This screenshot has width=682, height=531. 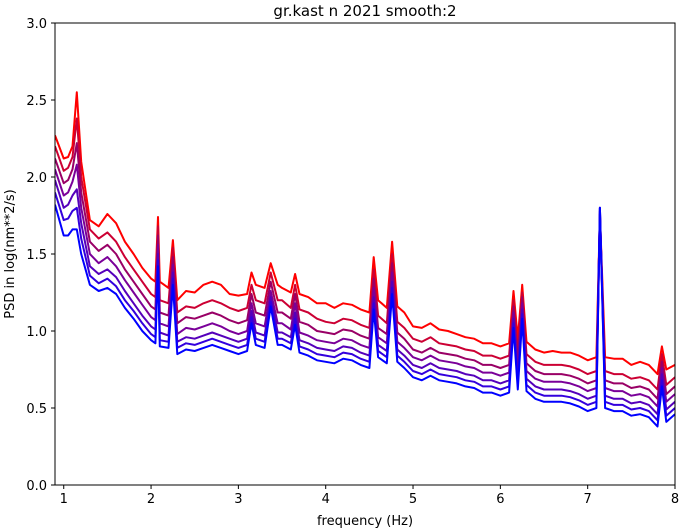 What do you see at coordinates (36, 486) in the screenshot?
I see `y-tick-label: 0.0` at bounding box center [36, 486].